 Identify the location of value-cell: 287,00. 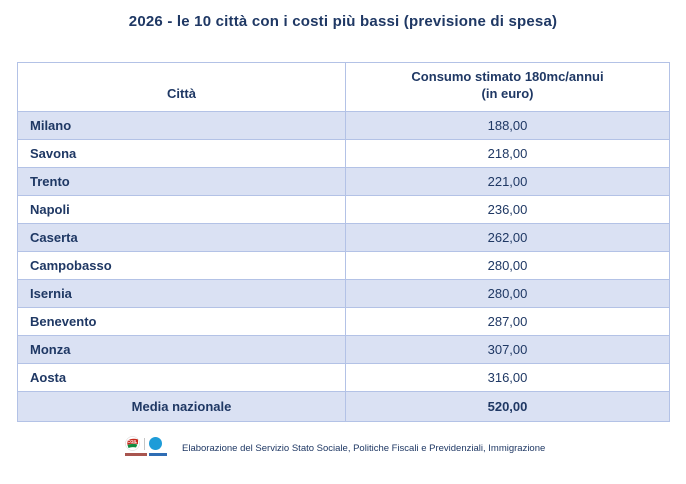
(507, 321).